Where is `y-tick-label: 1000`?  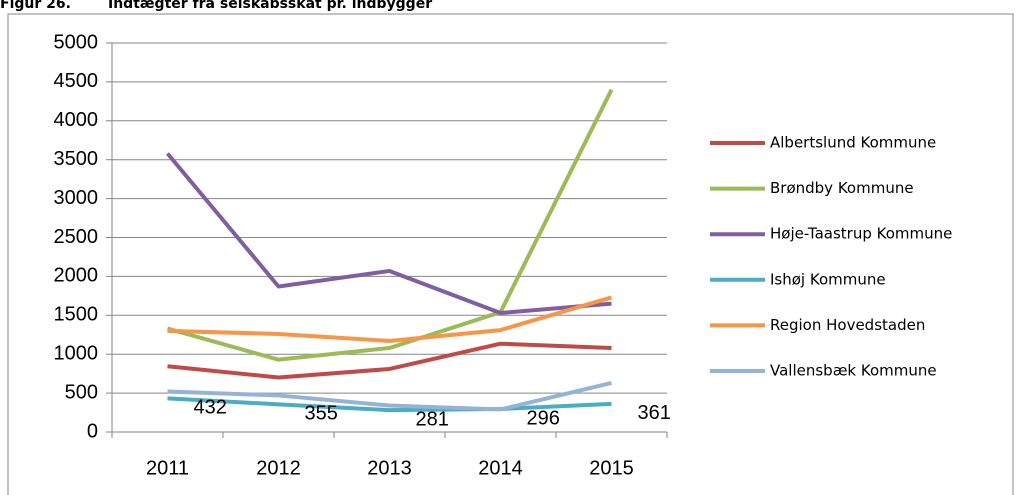
y-tick-label: 1000 is located at coordinates (76, 353).